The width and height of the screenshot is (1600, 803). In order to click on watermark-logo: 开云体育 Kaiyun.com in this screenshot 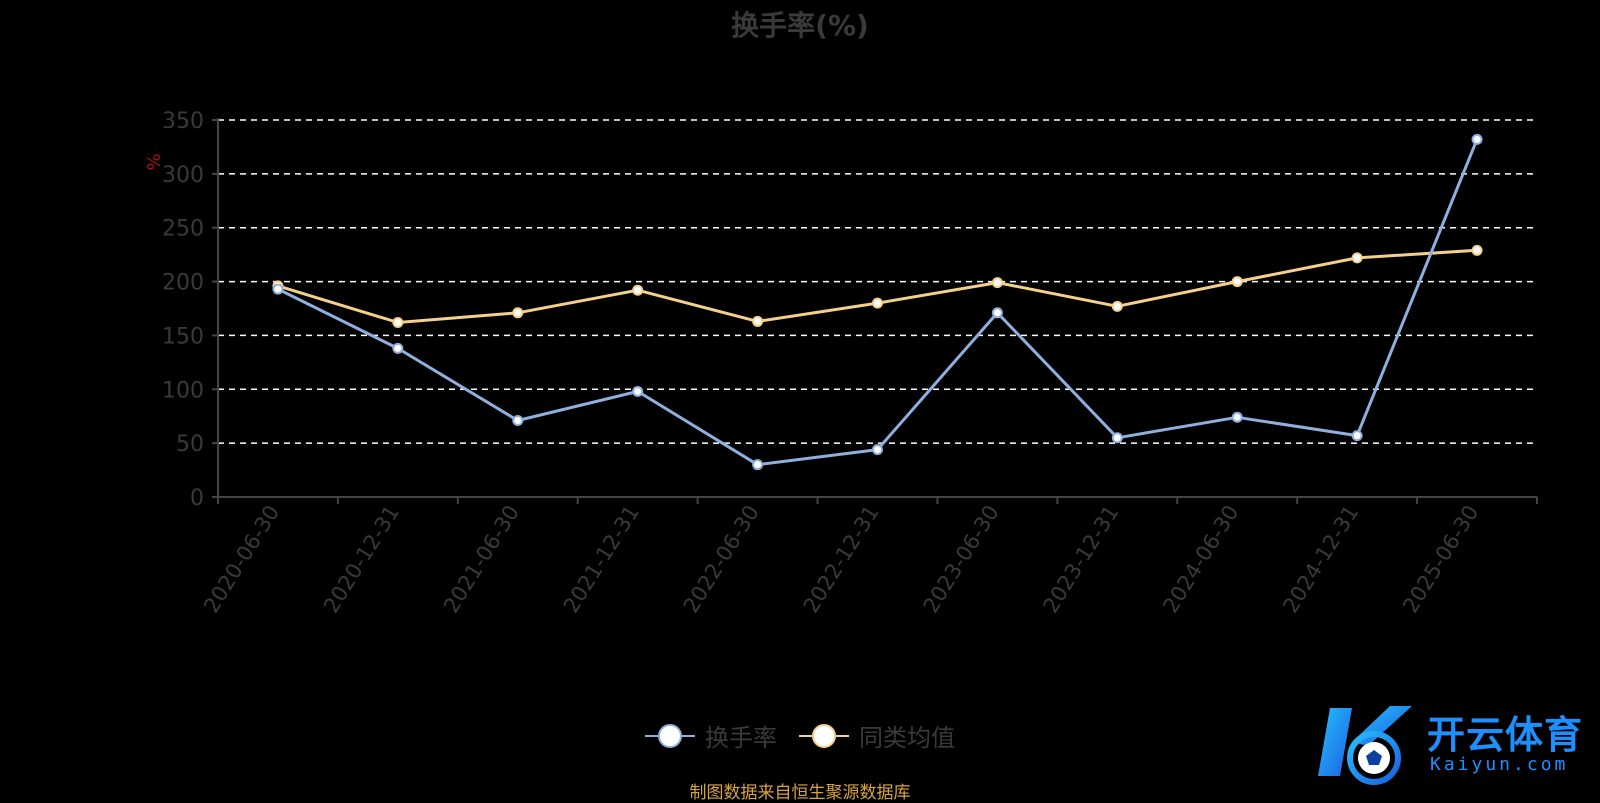, I will do `click(1452, 743)`.